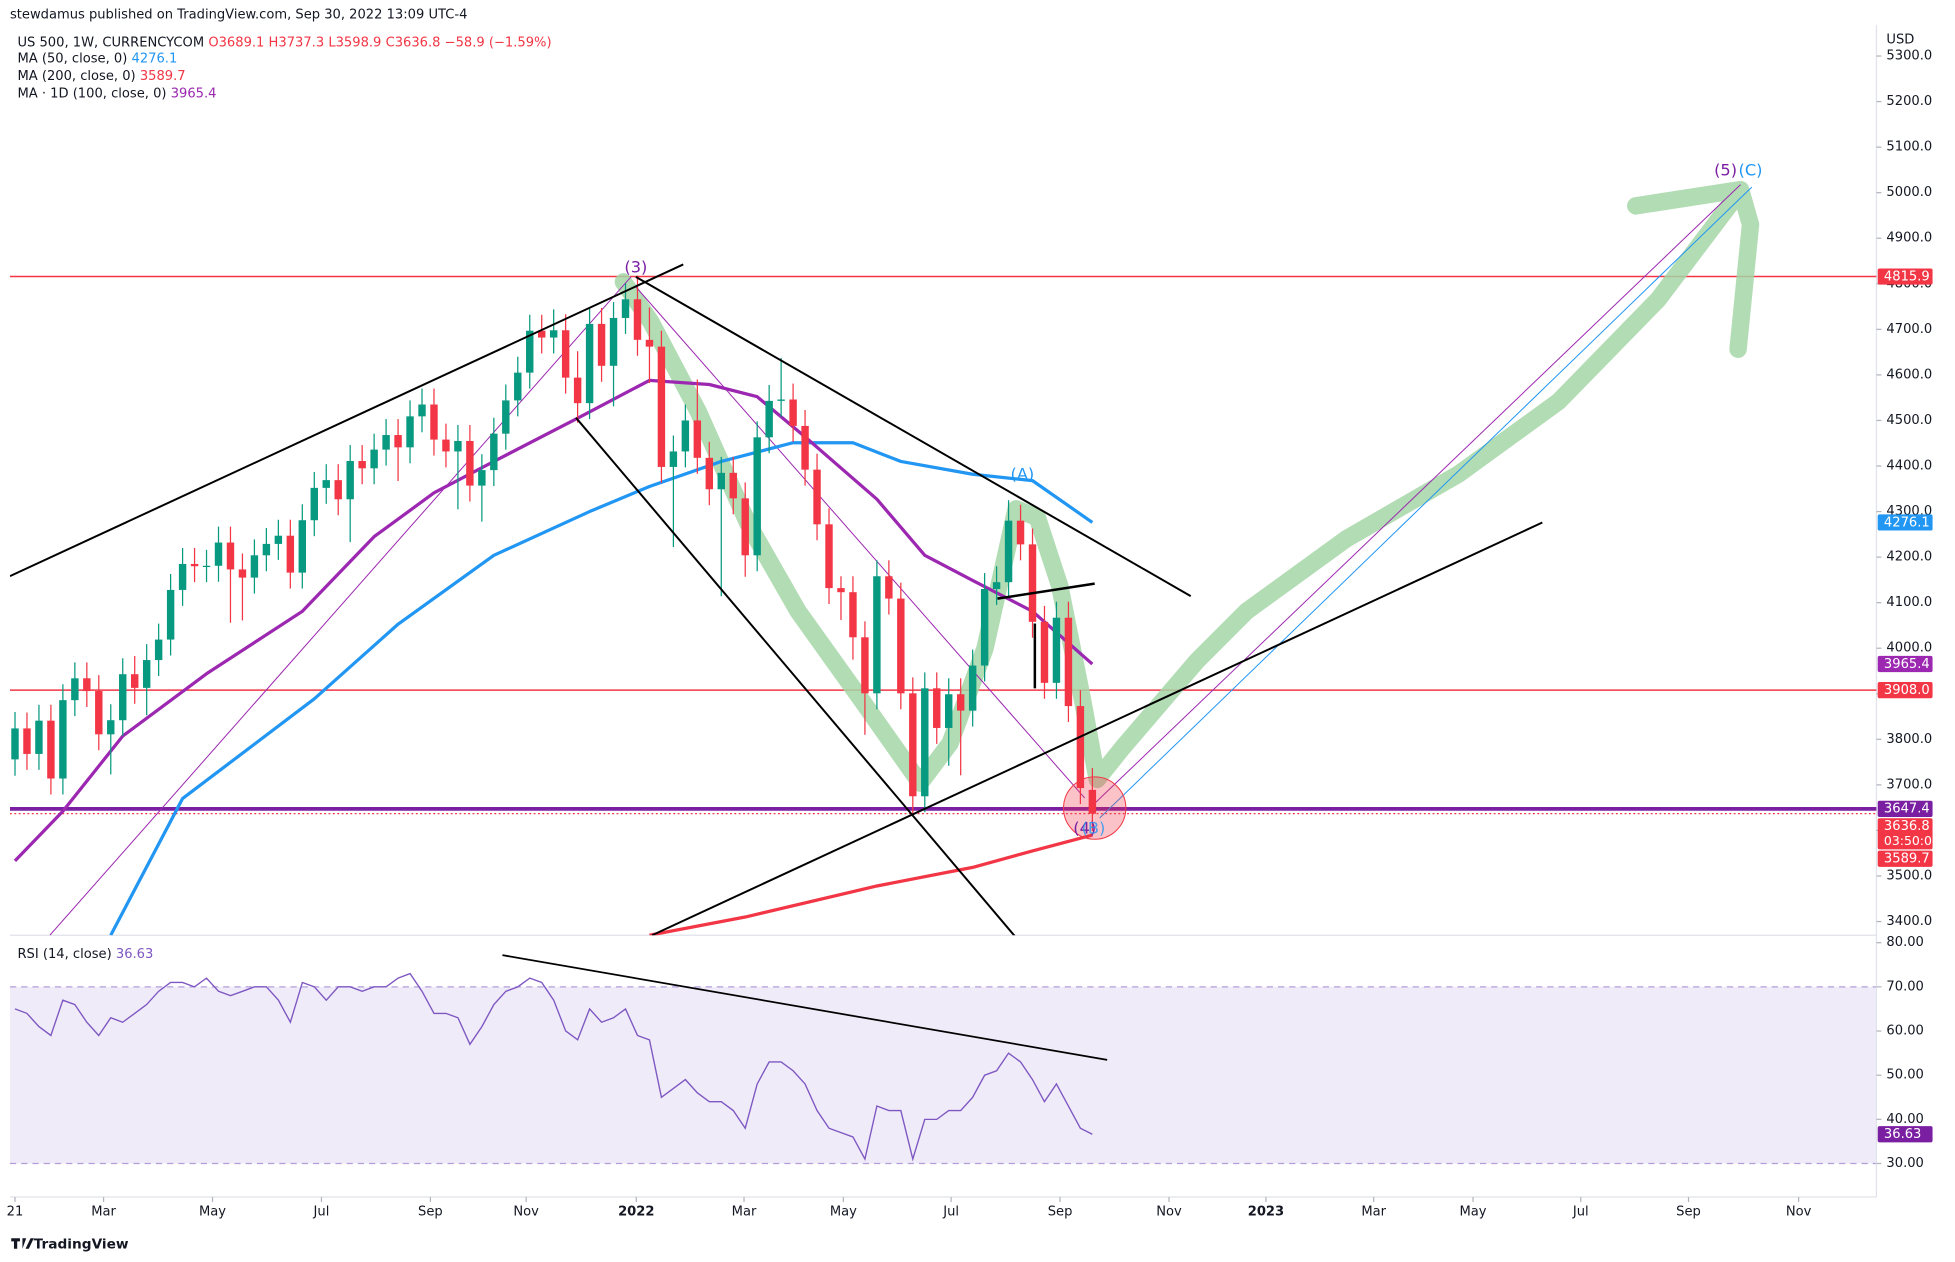  I want to click on wave-label: (3), so click(635, 267).